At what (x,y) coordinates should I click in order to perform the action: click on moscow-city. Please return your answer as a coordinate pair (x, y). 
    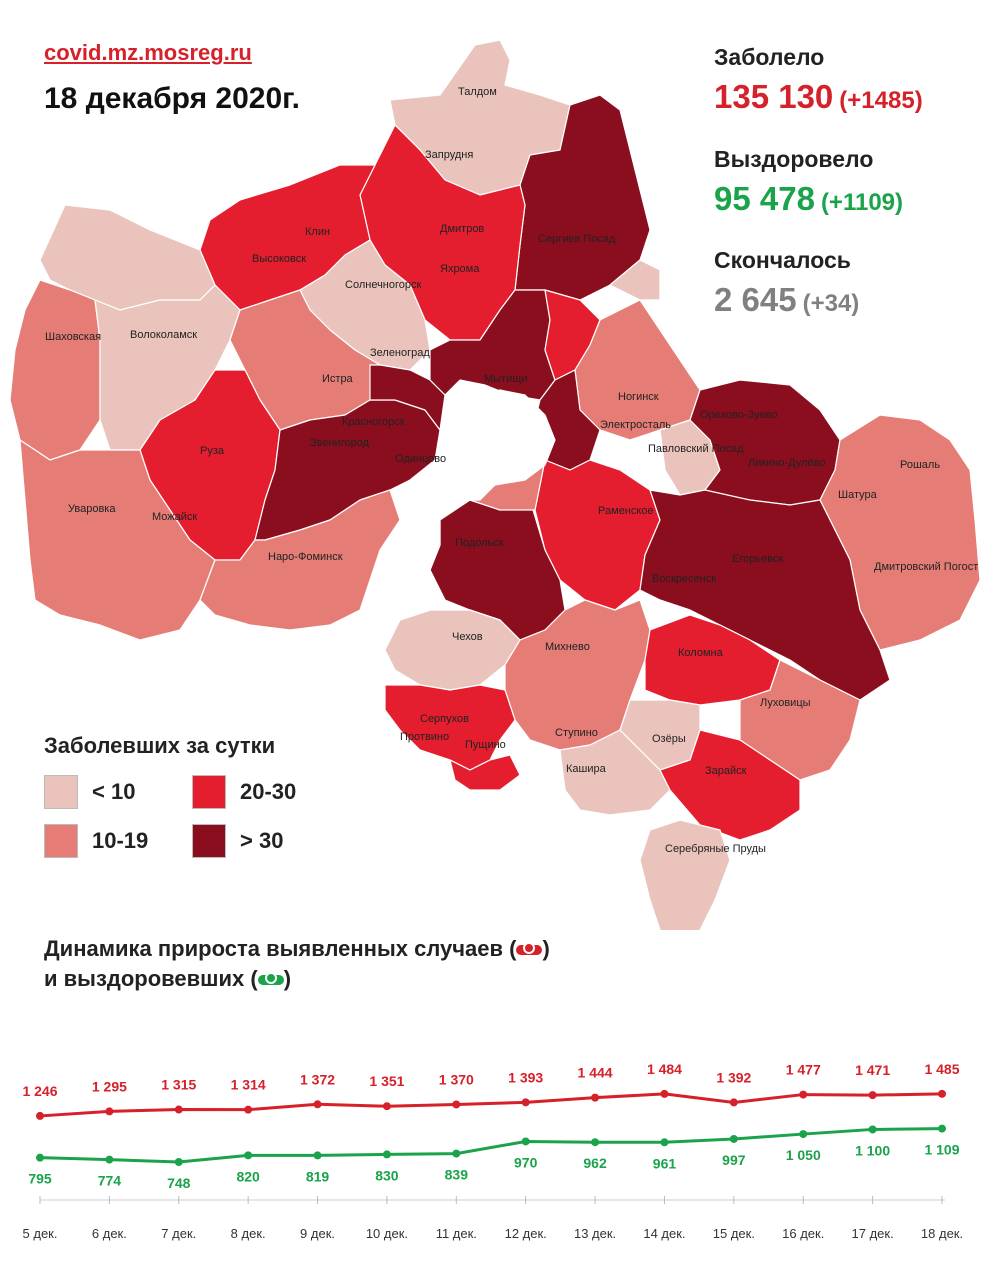
    Looking at the image, I should click on (503, 437).